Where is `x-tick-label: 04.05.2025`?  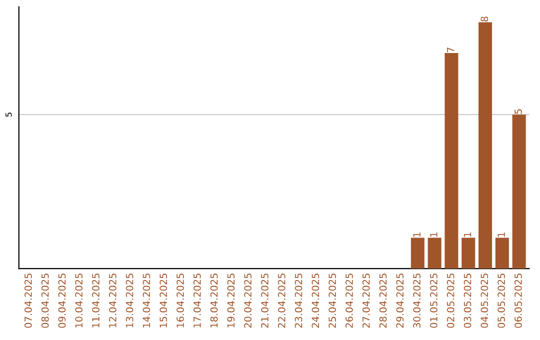
x-tick-label: 04.05.2025 is located at coordinates (484, 301).